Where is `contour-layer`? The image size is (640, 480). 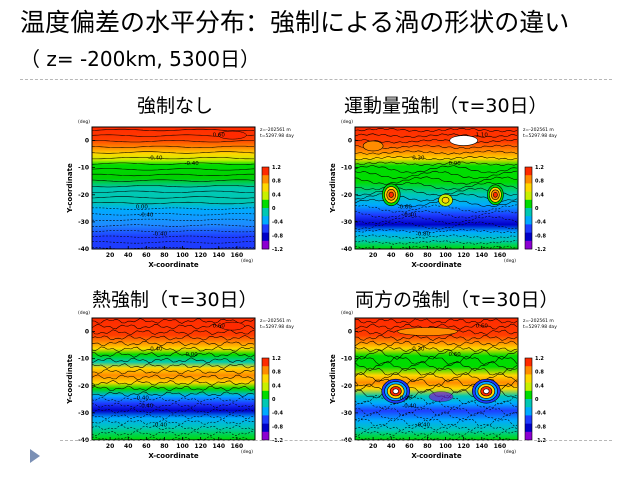
contour-layer is located at coordinates (173, 379).